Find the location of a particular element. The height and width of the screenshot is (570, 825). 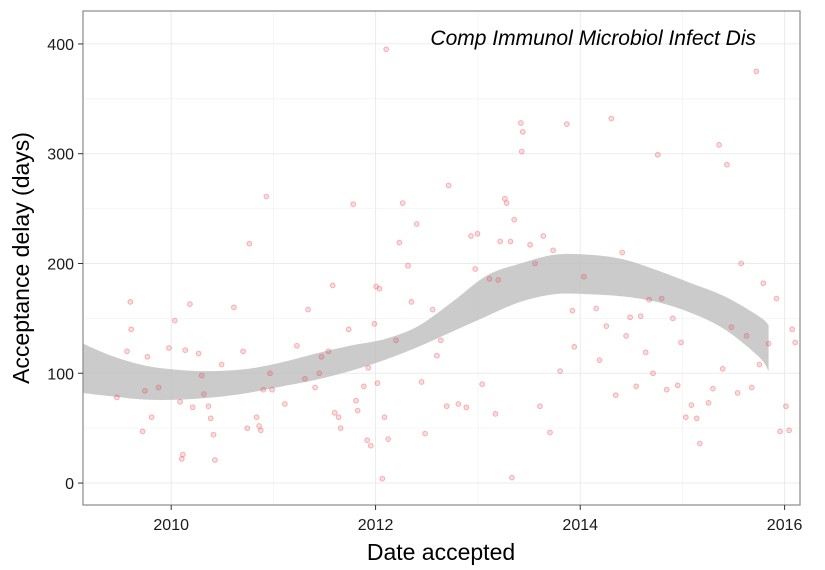

y-tick-label: 100 is located at coordinates (60, 374).